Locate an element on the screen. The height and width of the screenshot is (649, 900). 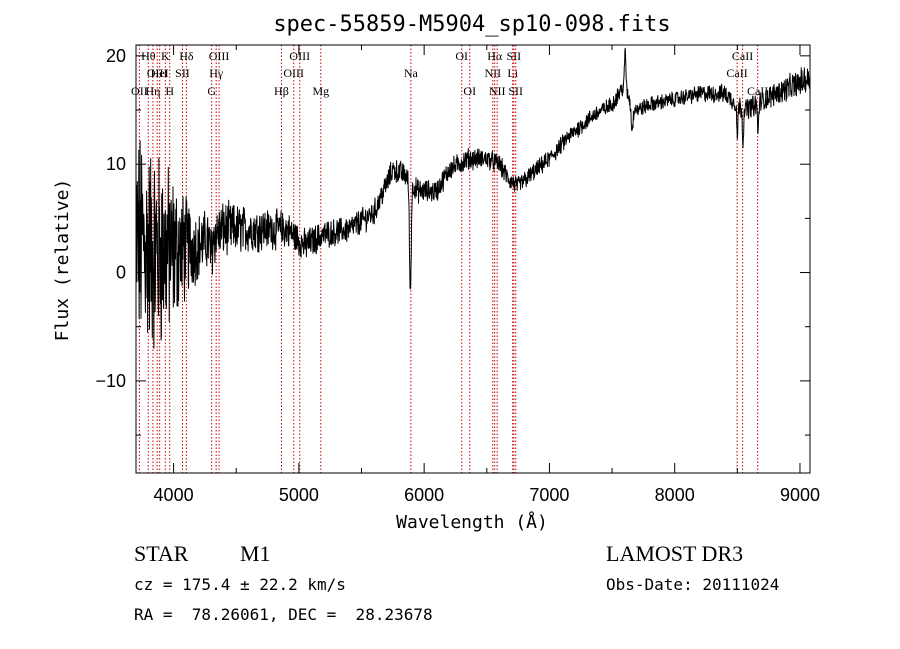
x-tick-label: 5000 is located at coordinates (299, 495).